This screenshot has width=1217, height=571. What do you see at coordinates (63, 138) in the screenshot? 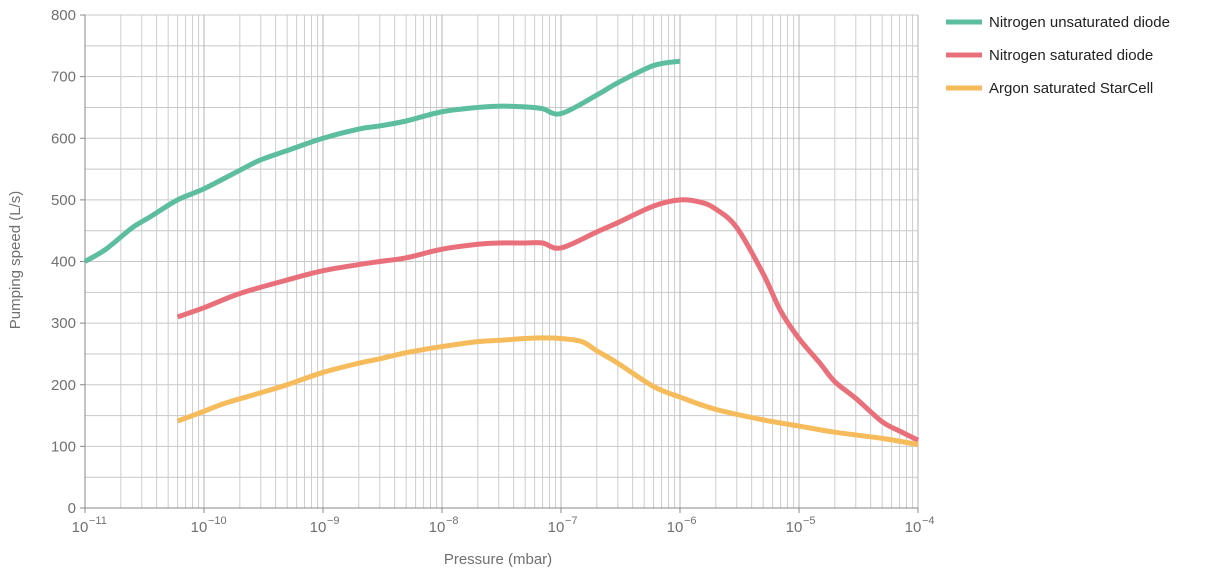
I see `y-tick-label: 600` at bounding box center [63, 138].